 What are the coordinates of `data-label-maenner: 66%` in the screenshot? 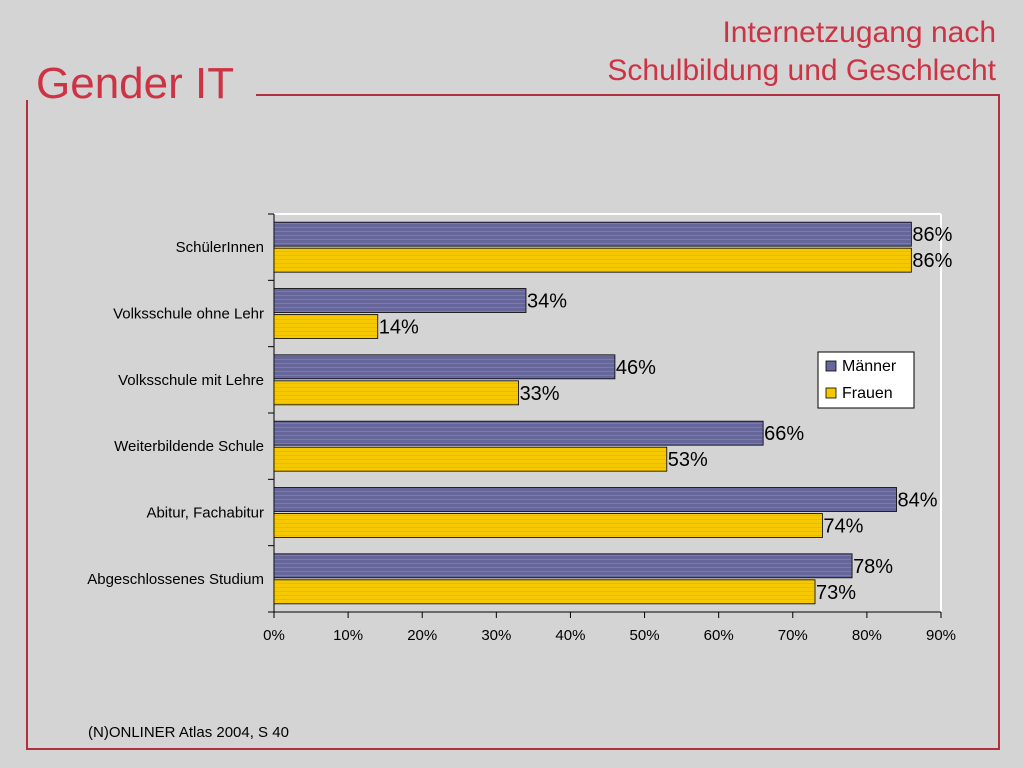 It's located at (784, 434).